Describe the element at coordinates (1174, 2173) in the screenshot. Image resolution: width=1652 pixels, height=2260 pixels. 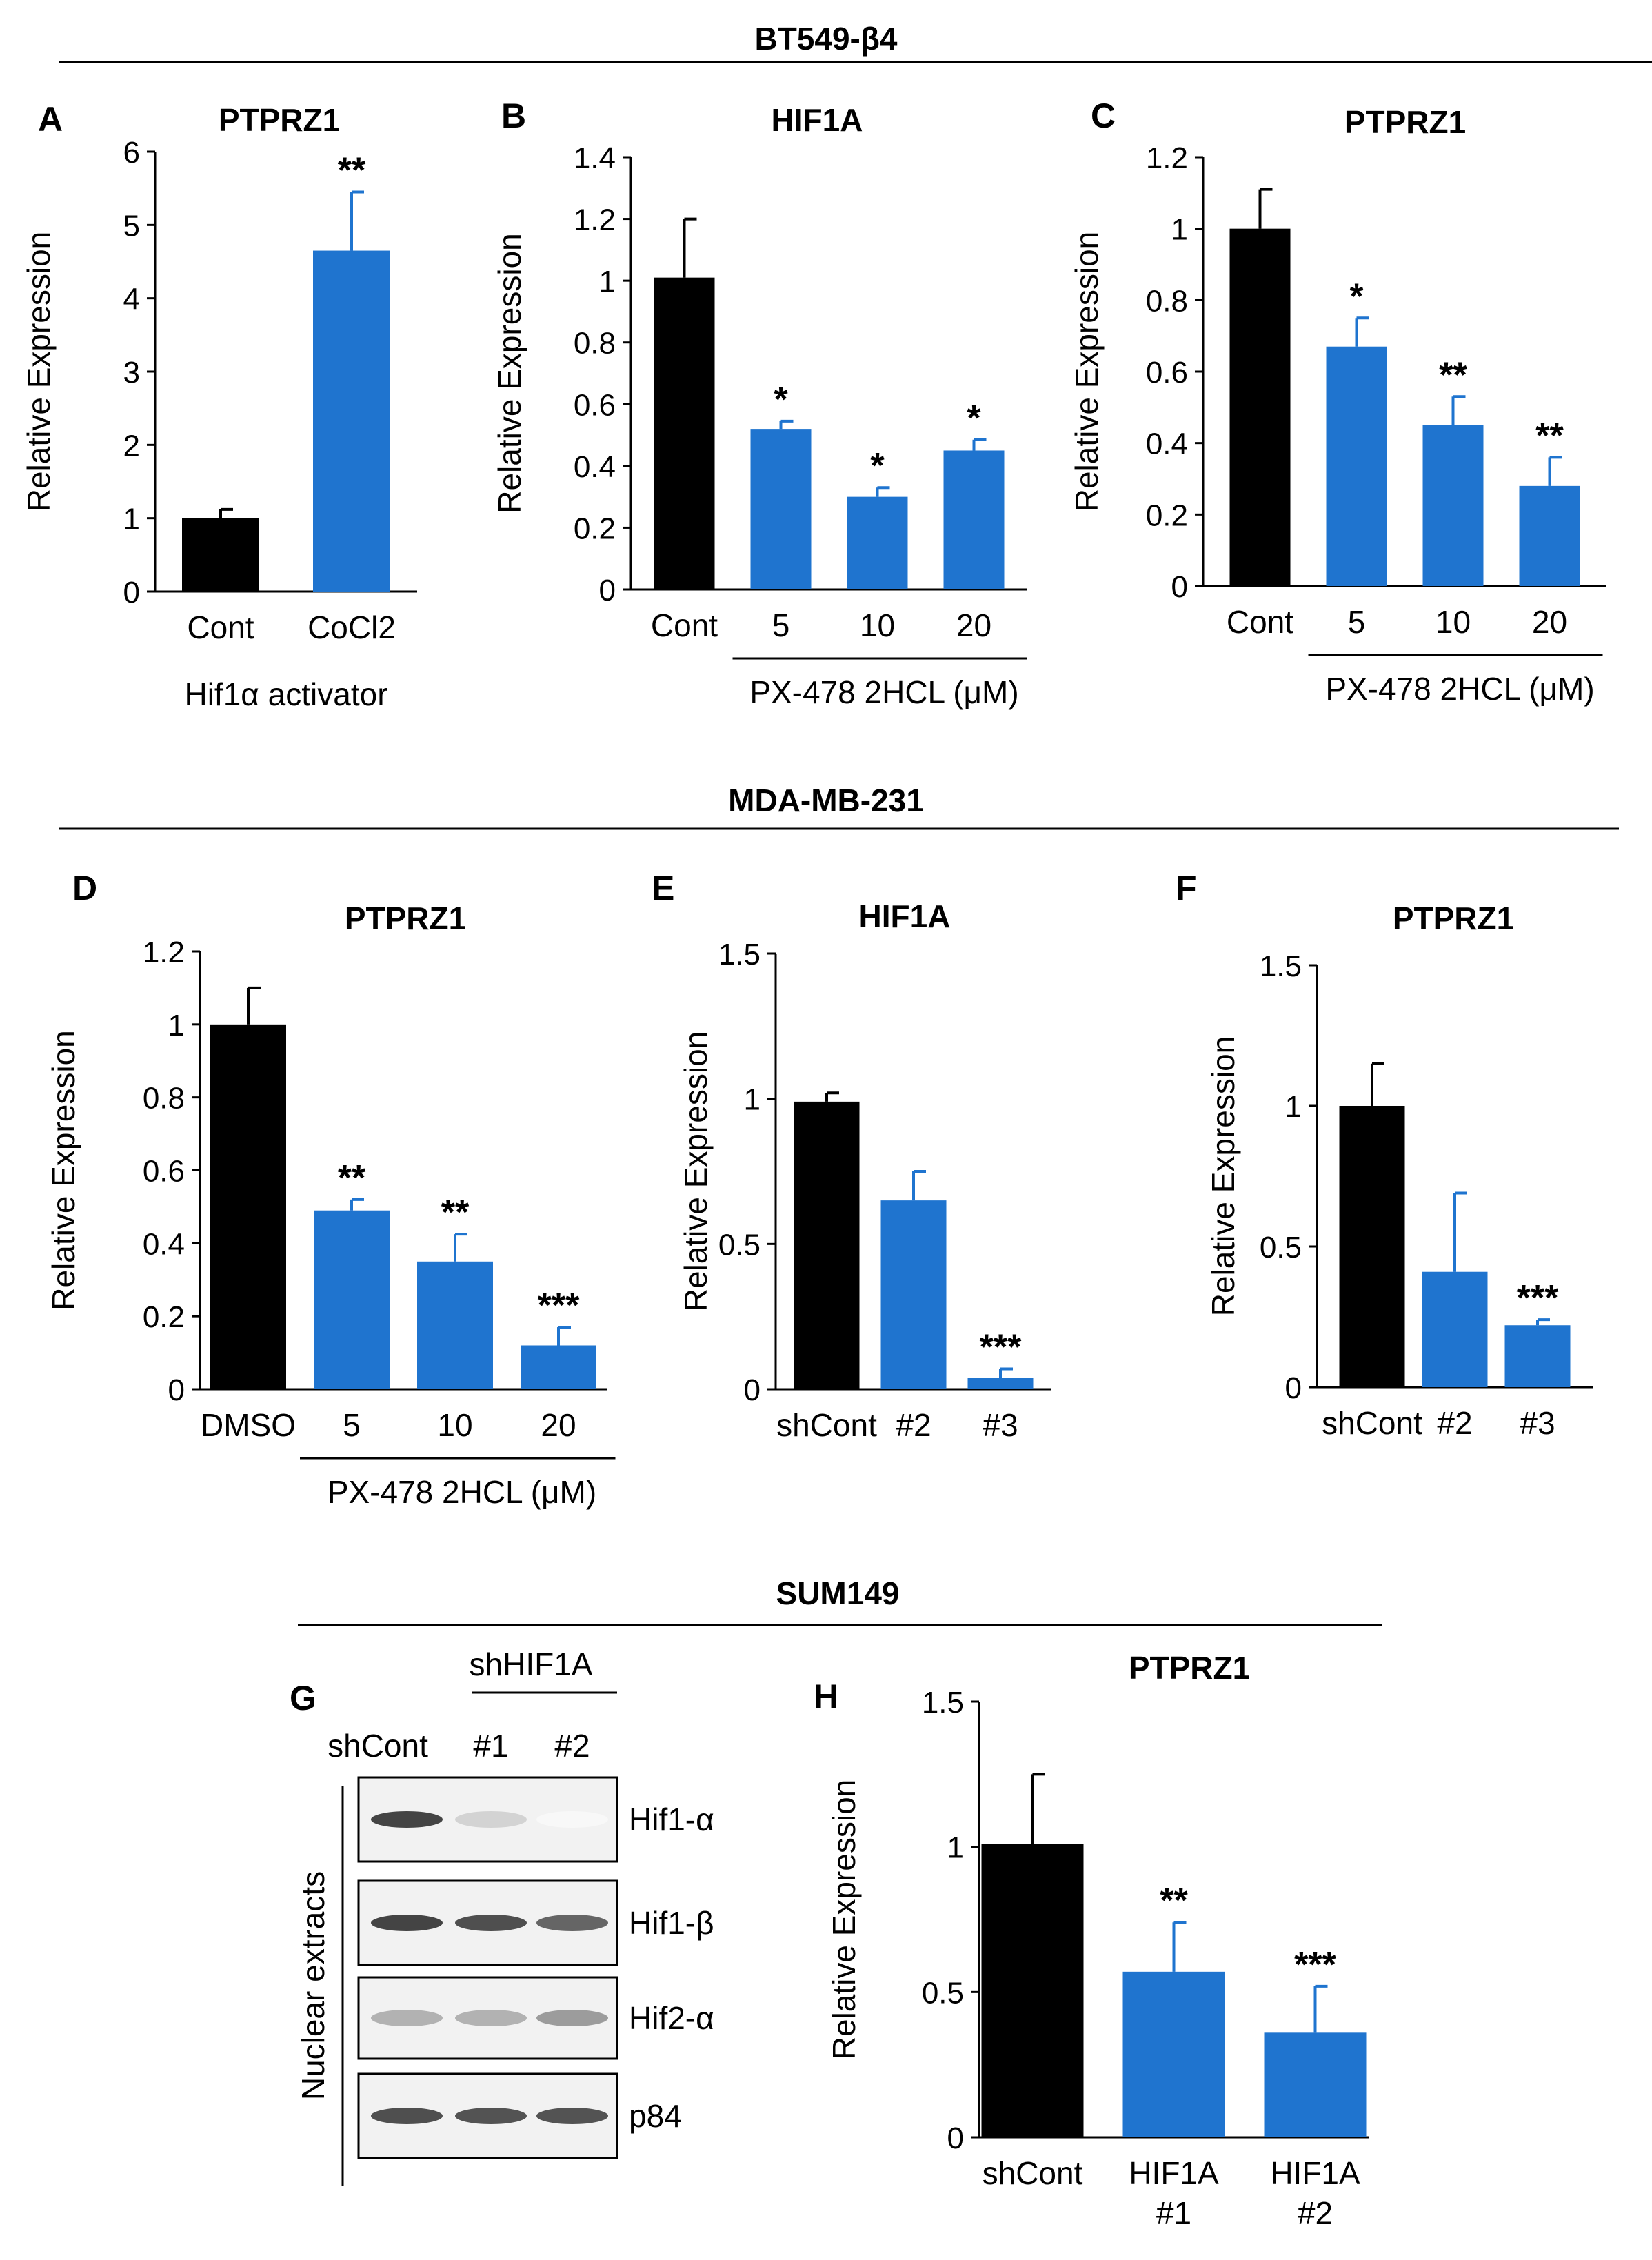
I see `category-label-H-1: HIF1A` at that location.